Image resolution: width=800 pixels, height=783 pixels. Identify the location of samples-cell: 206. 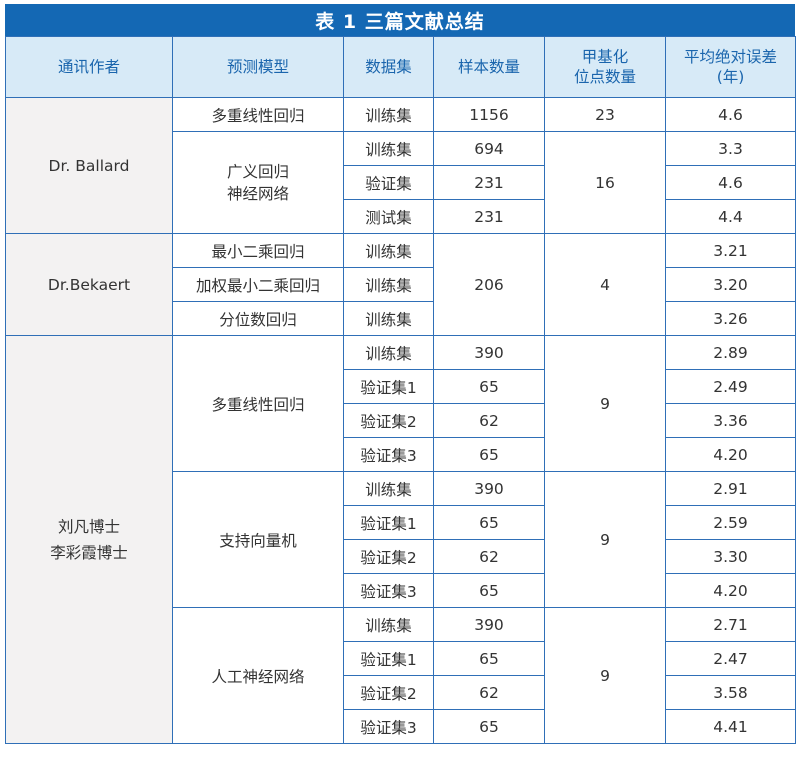
(489, 284).